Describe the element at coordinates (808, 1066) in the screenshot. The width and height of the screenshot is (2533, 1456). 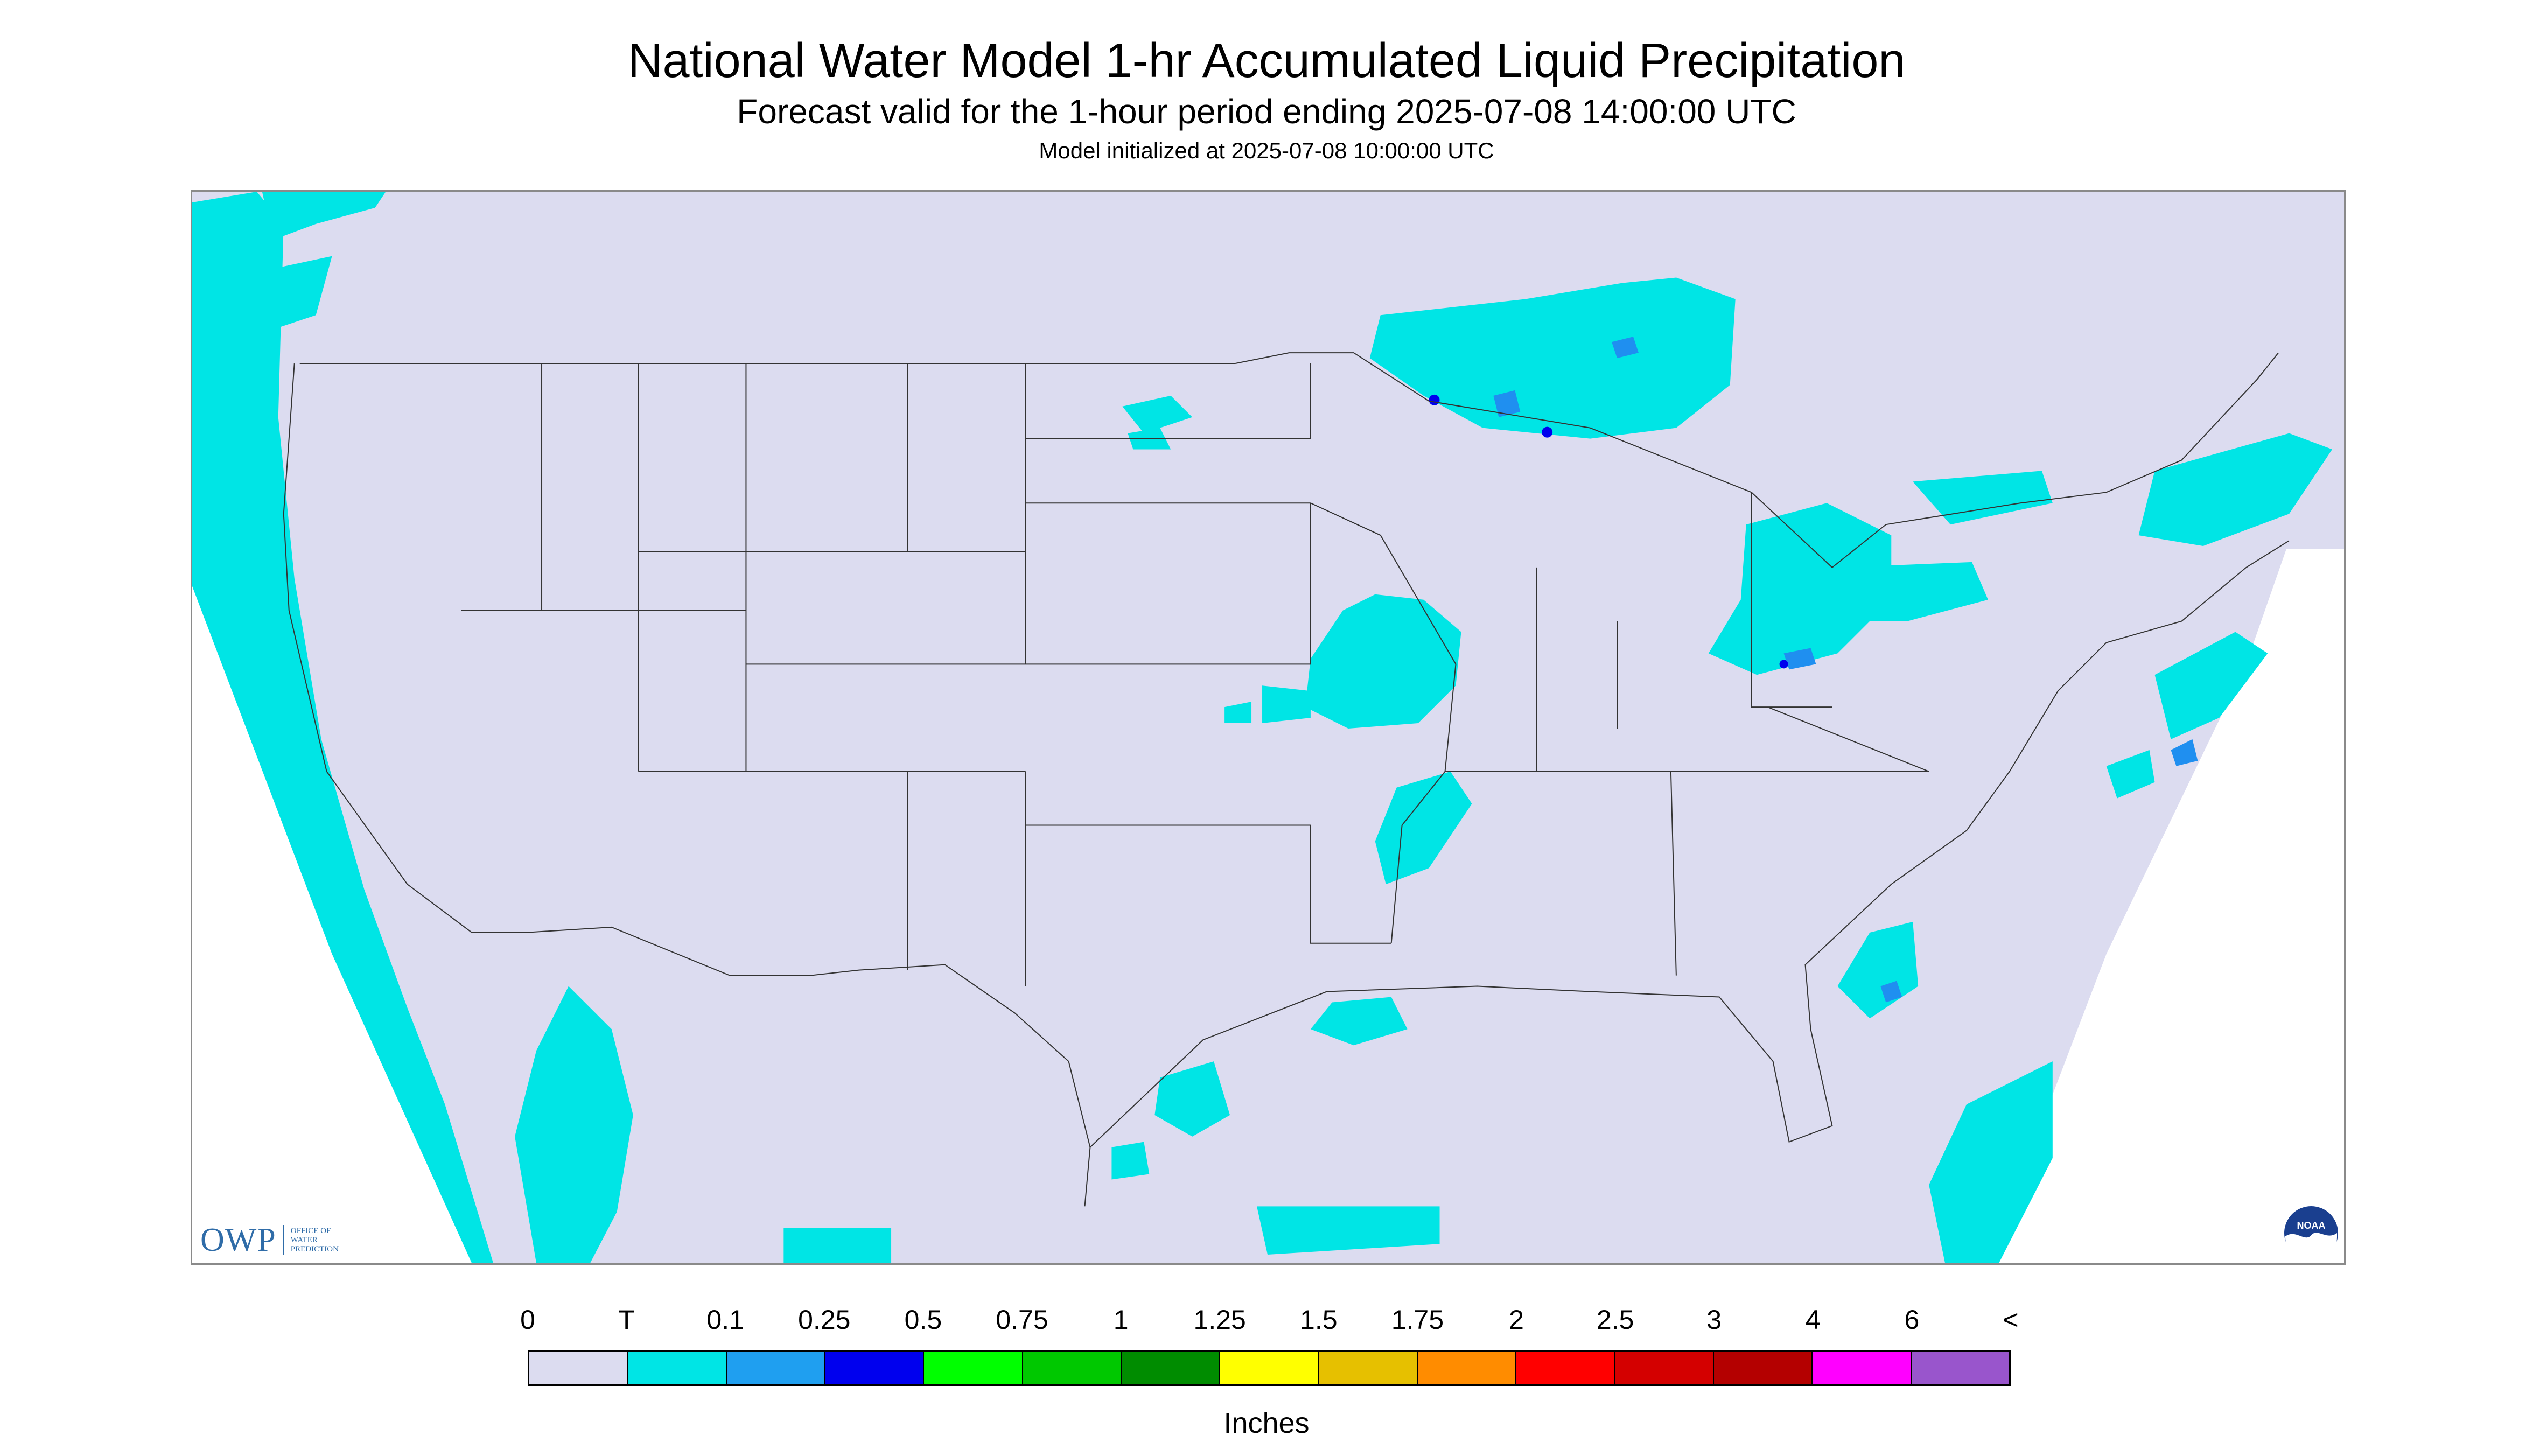
I see `mexico-border` at that location.